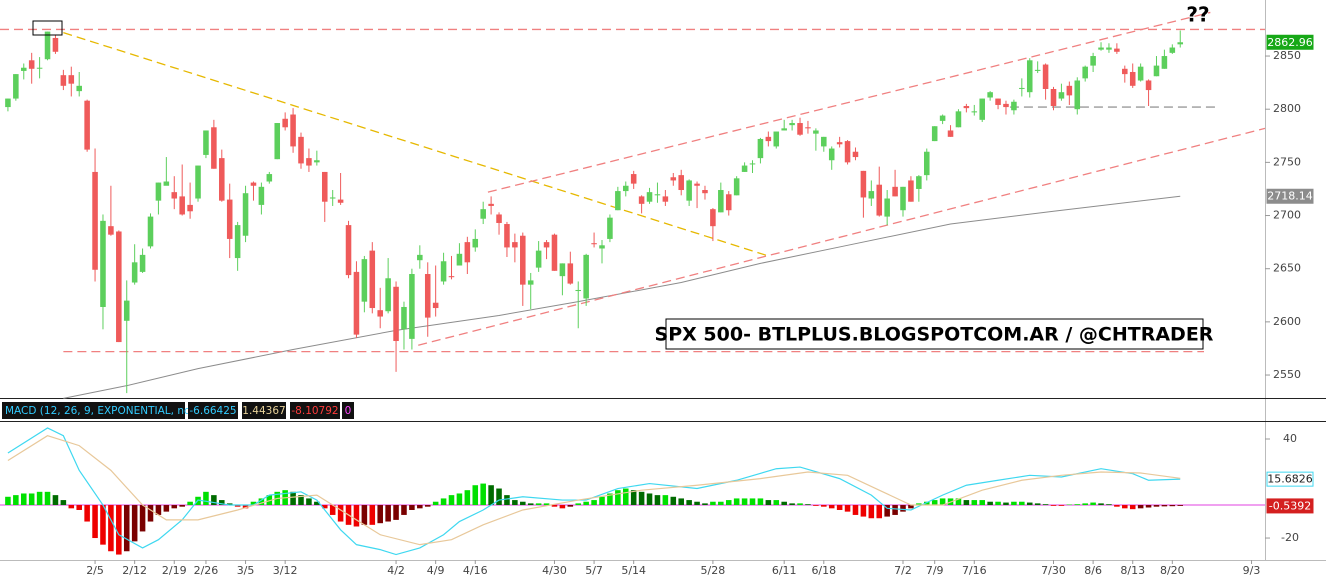 The image size is (1326, 579). I want to click on header-value: 1.44367, so click(263, 411).